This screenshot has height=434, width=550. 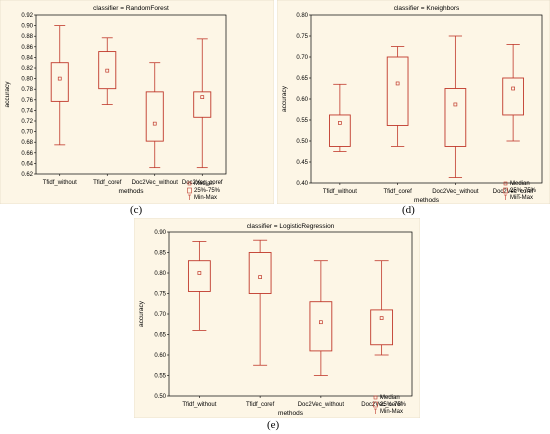 What do you see at coordinates (27, 101) in the screenshot?
I see `y-tick-label: 0.76` at bounding box center [27, 101].